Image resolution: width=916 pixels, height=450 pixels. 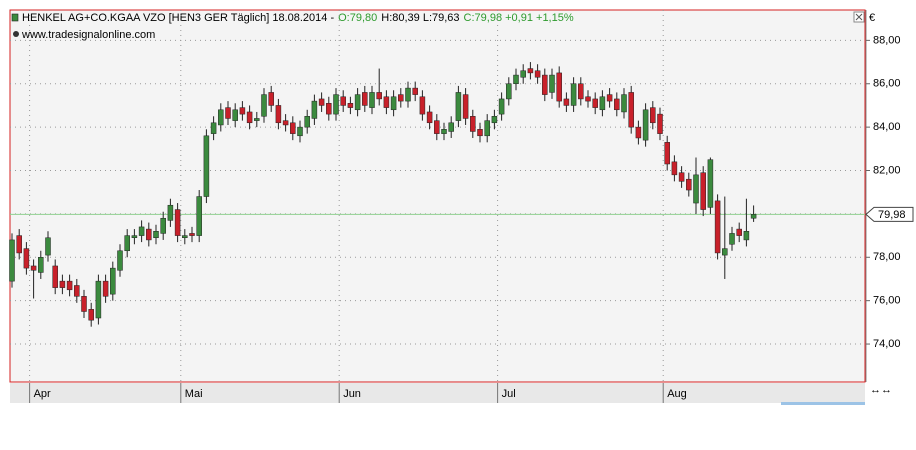 I want to click on source: www.tradesignalonline.com, so click(x=88, y=35).